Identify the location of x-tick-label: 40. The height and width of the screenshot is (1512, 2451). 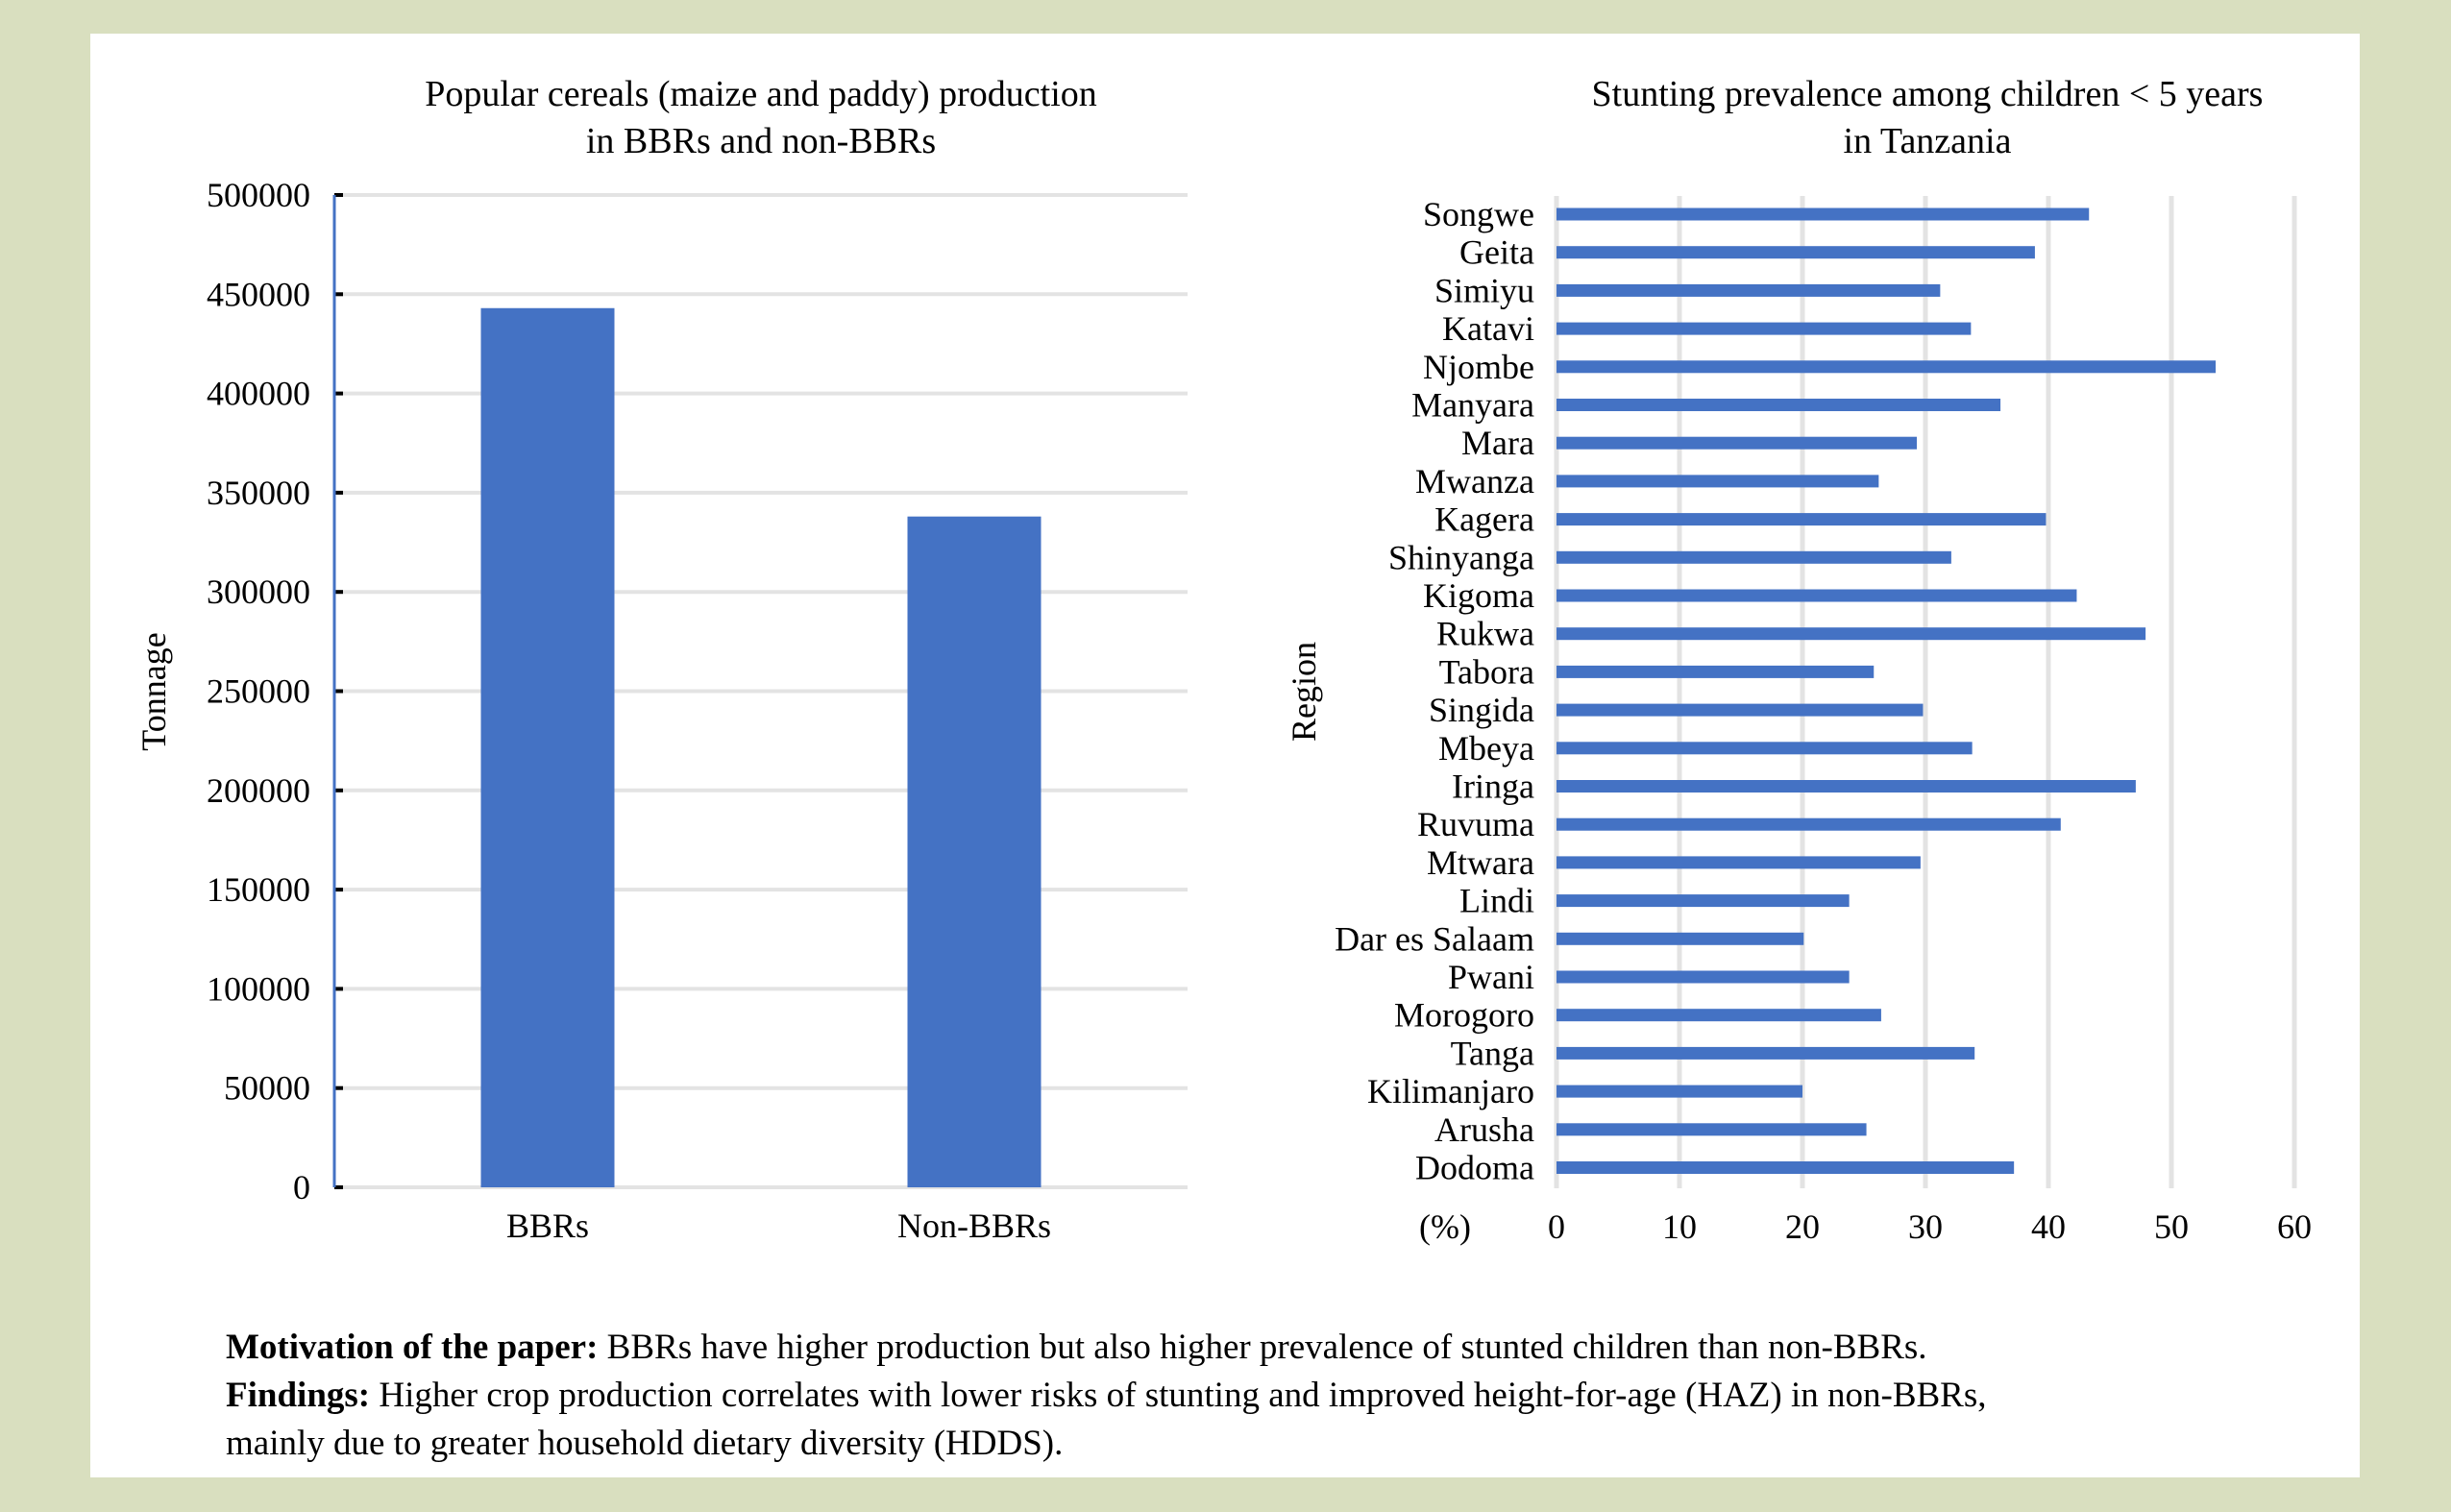
(2049, 1226).